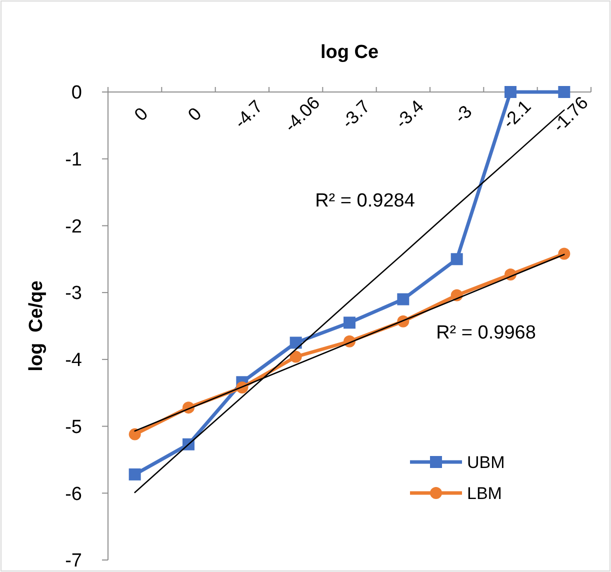 Image resolution: width=611 pixels, height=572 pixels. What do you see at coordinates (73, 427) in the screenshot?
I see `y-tick-label: -5` at bounding box center [73, 427].